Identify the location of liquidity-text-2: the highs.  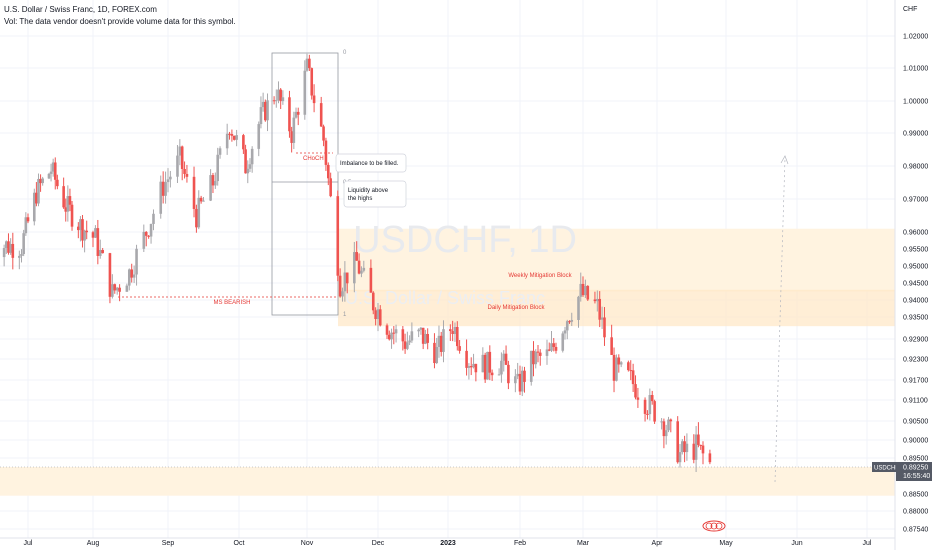
(360, 199).